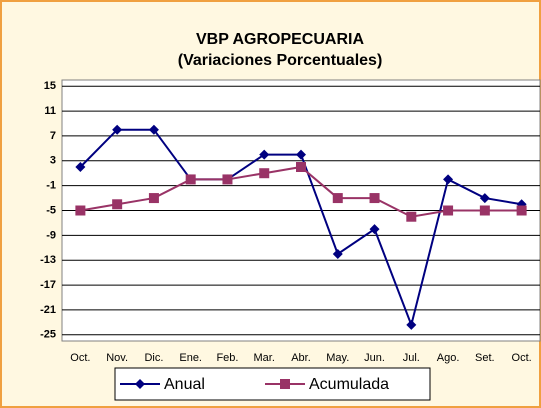  What do you see at coordinates (51, 210) in the screenshot?
I see `y-tick-label: -5` at bounding box center [51, 210].